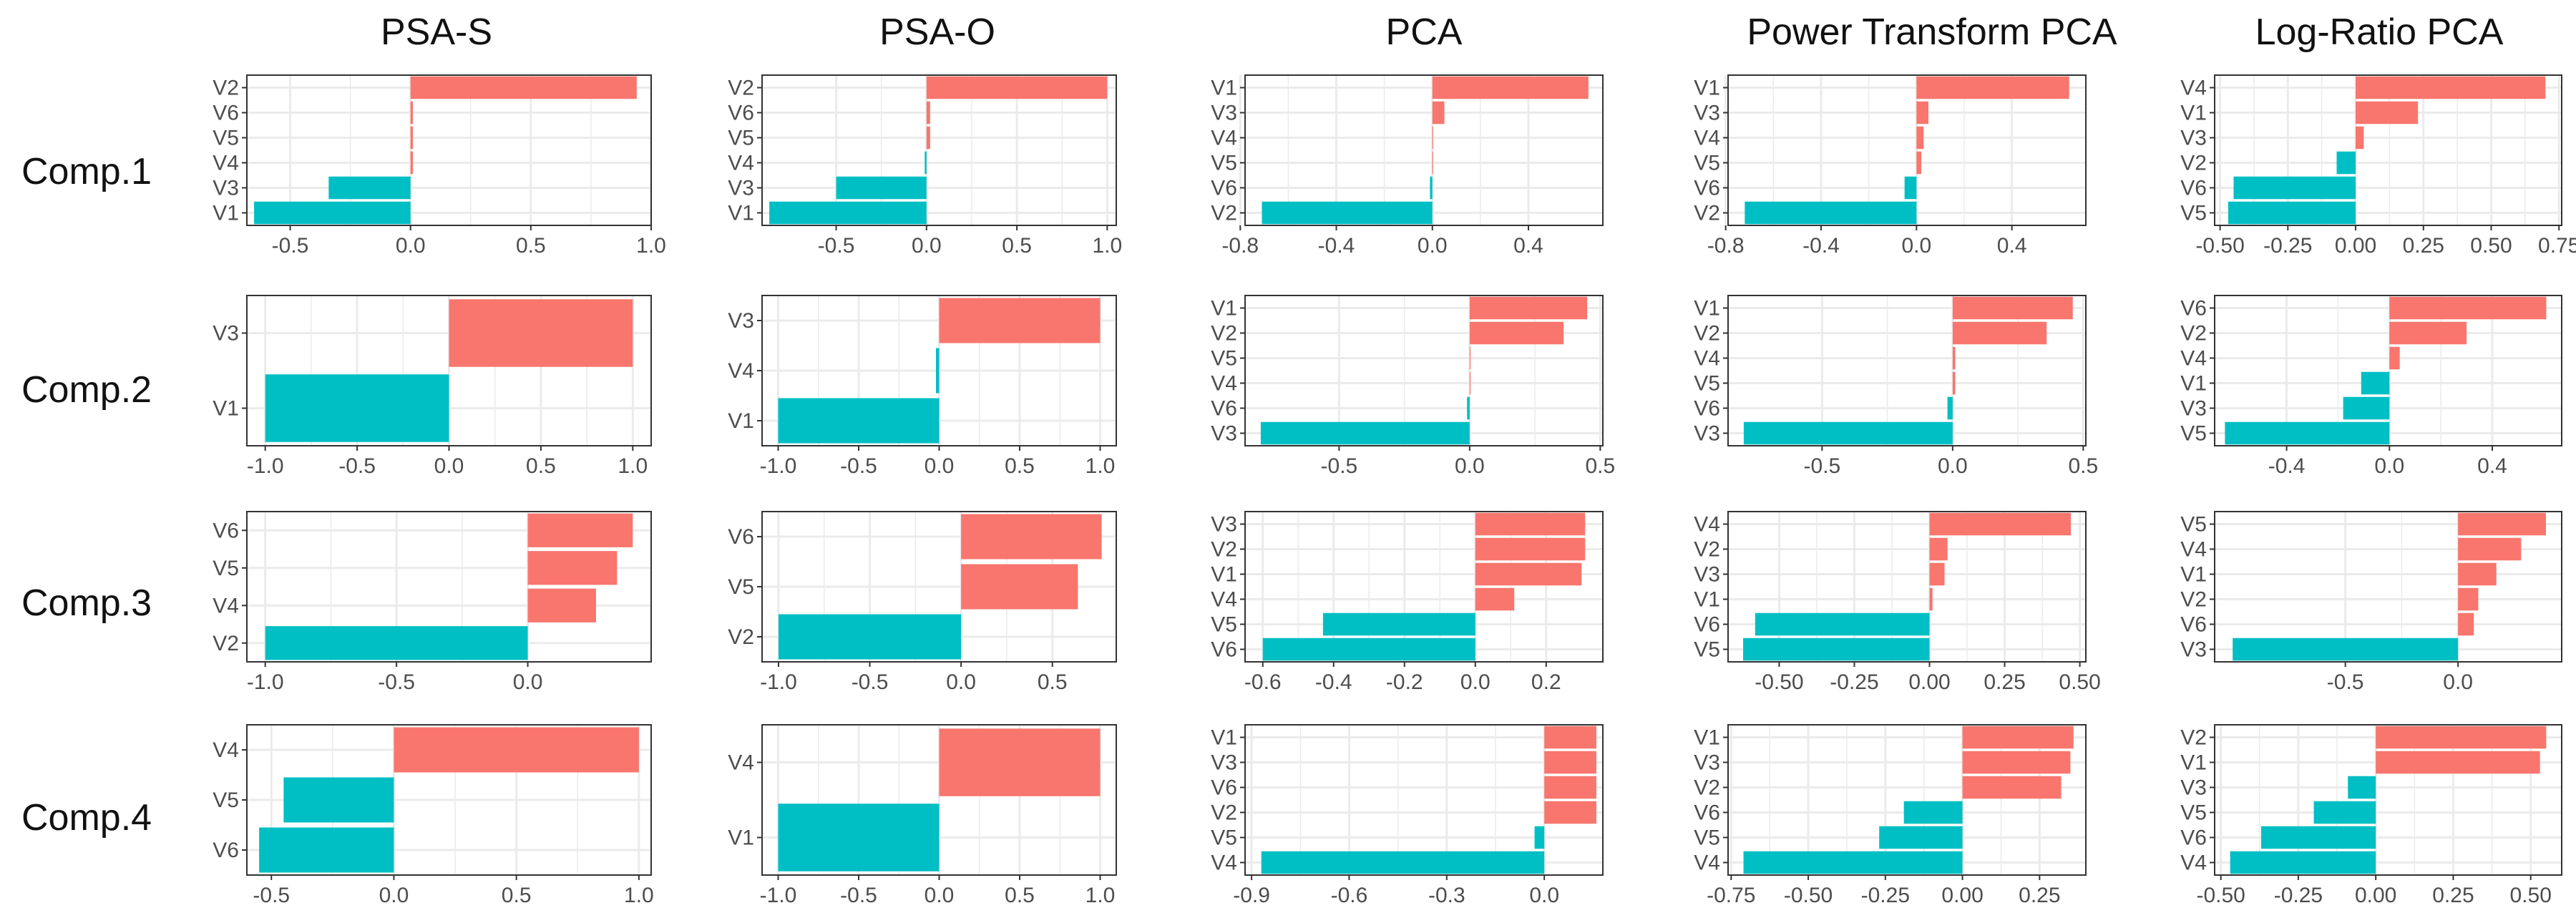 This screenshot has width=2576, height=923. What do you see at coordinates (1937, 574) in the screenshot?
I see `bar-v3-r3c4` at bounding box center [1937, 574].